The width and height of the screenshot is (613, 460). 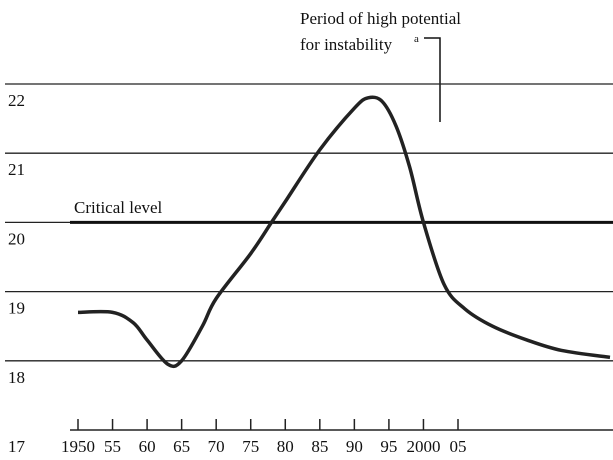 What do you see at coordinates (16, 100) in the screenshot?
I see `y-tick-label: 22` at bounding box center [16, 100].